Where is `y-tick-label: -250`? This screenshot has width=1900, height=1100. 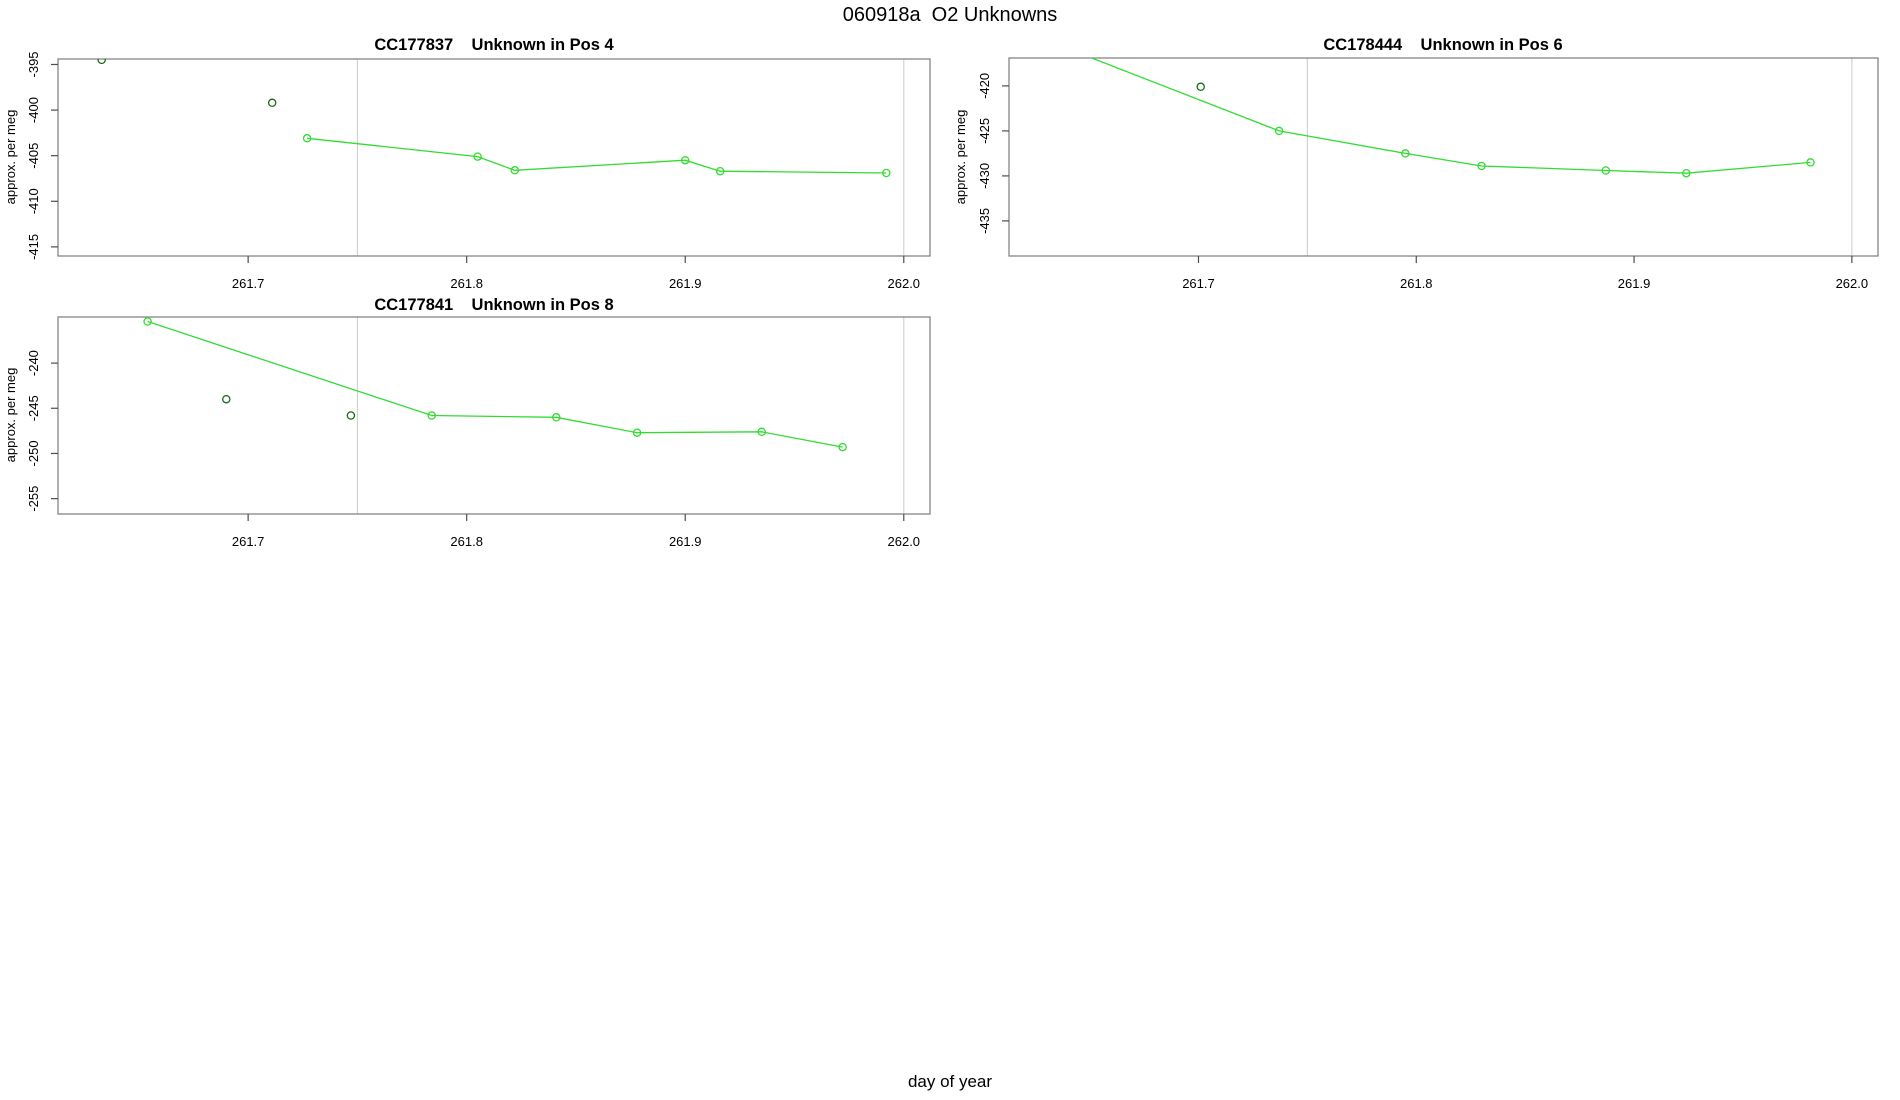
y-tick-label: -250 is located at coordinates (33, 453).